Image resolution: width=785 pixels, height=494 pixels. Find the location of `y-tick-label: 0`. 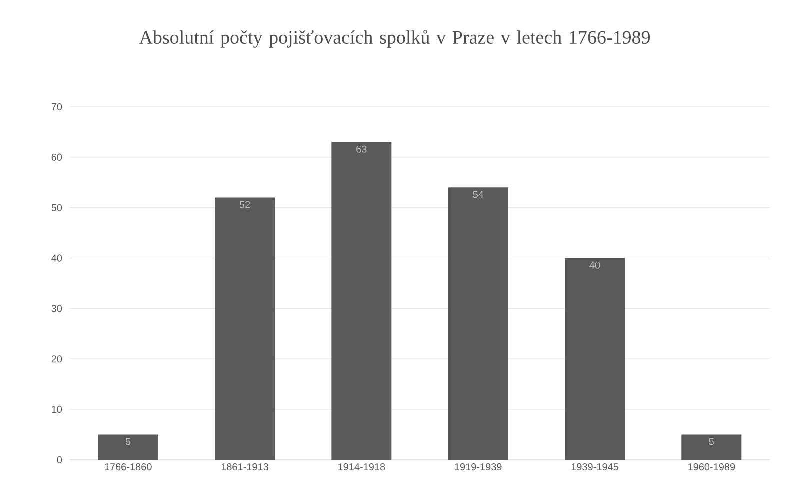

y-tick-label: 0 is located at coordinates (59, 460).